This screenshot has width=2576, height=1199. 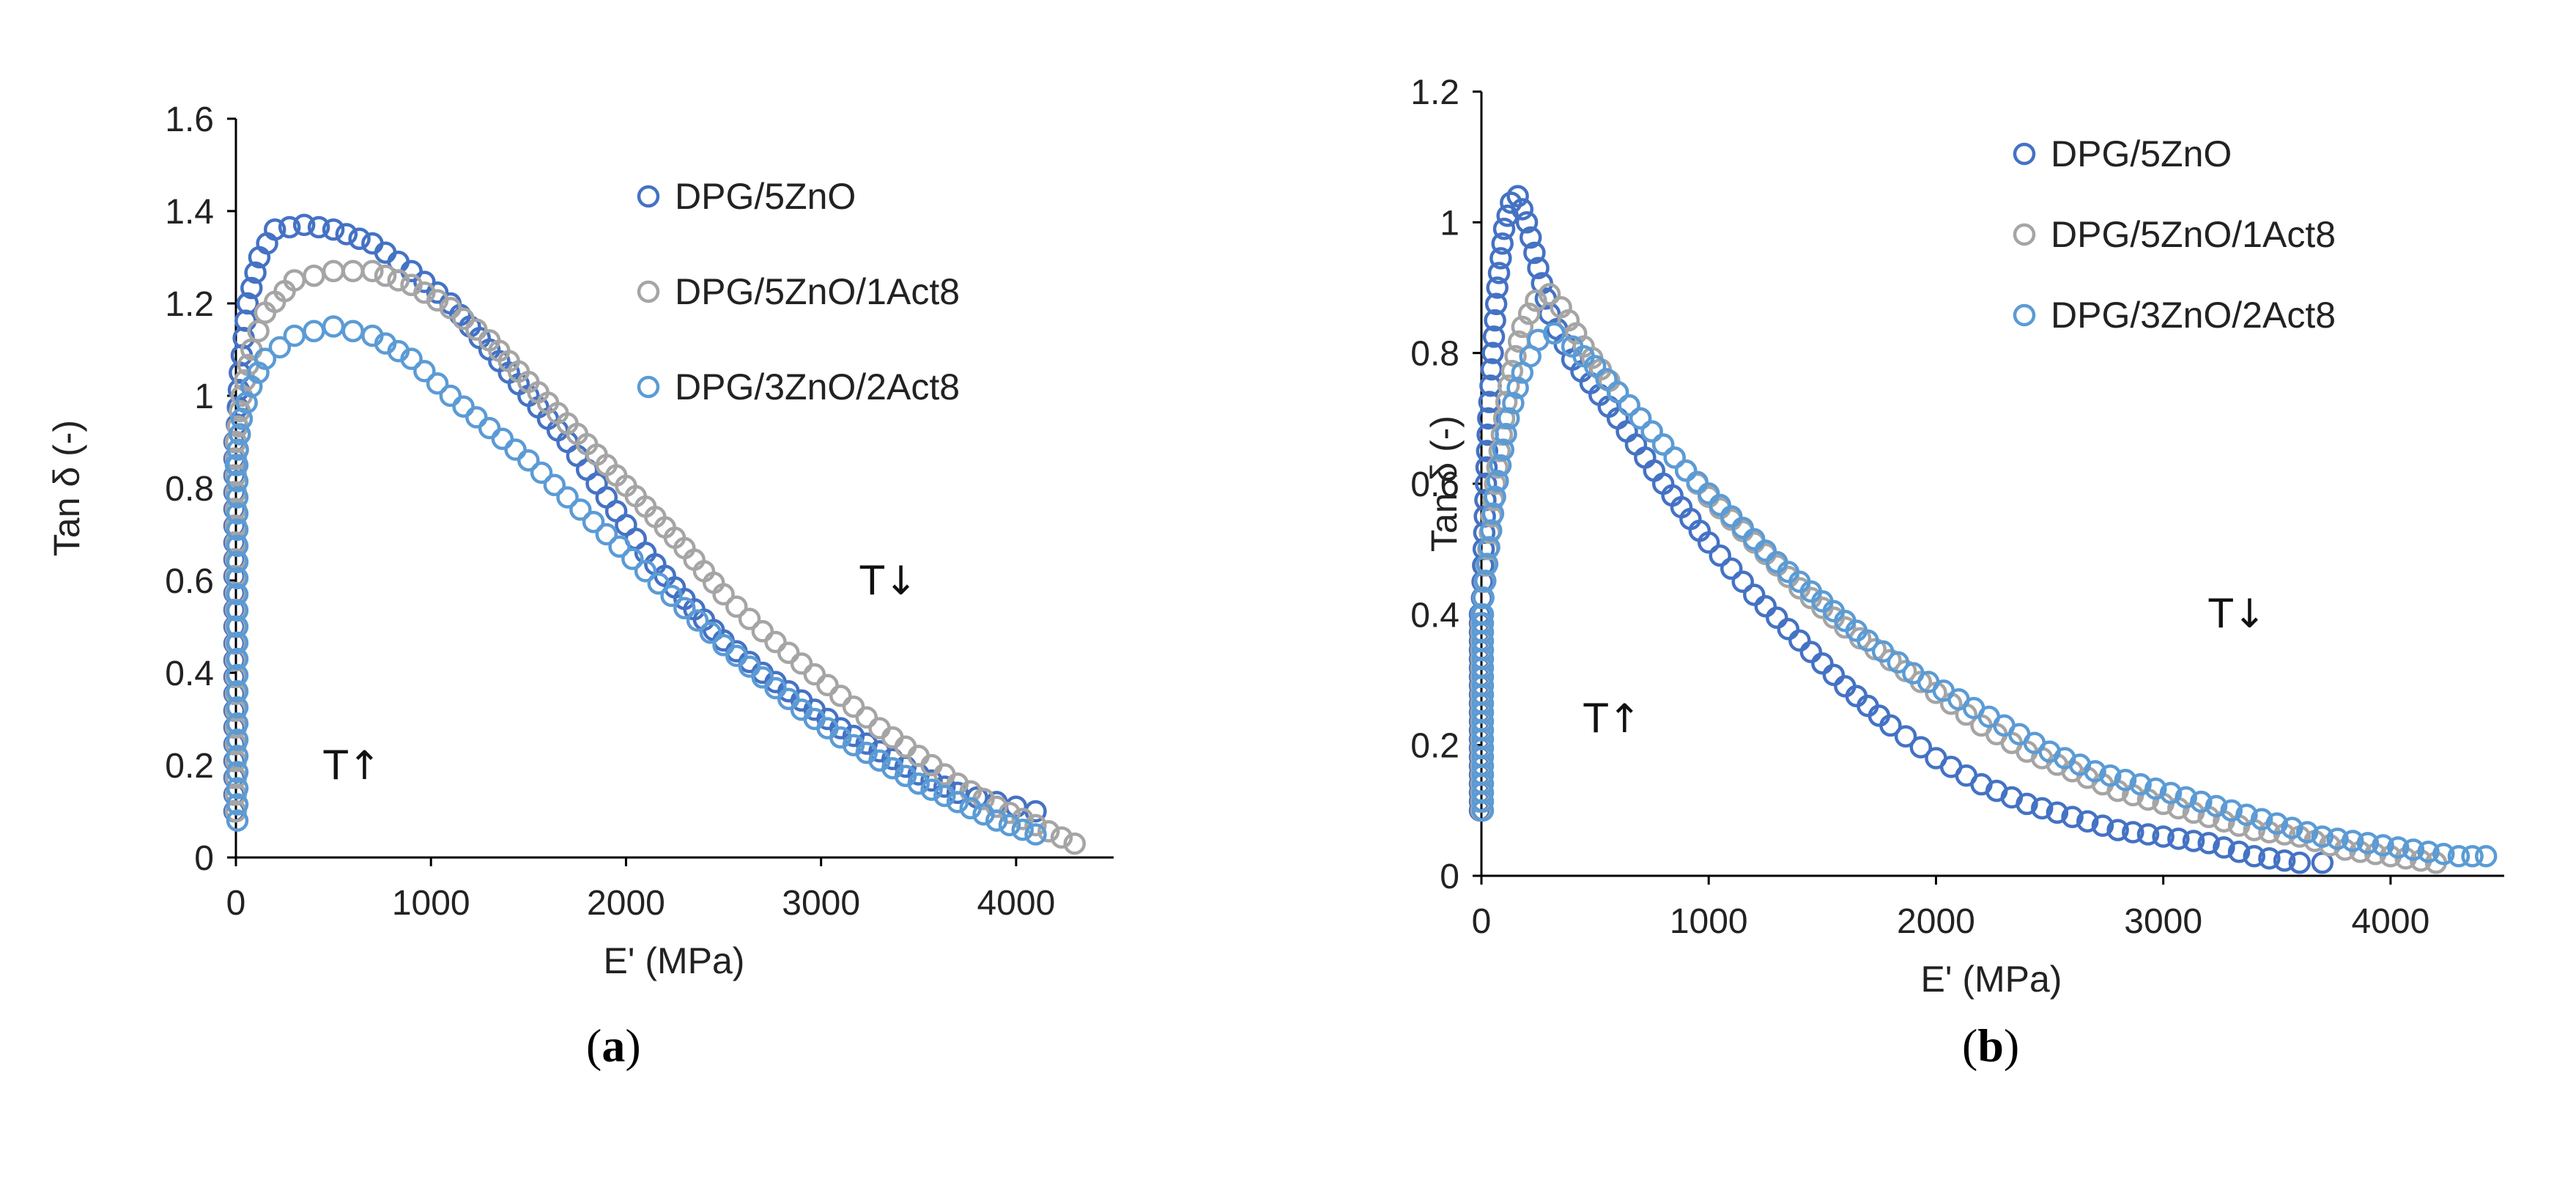 I want to click on legend-label: DPG/5ZnO, so click(x=765, y=197).